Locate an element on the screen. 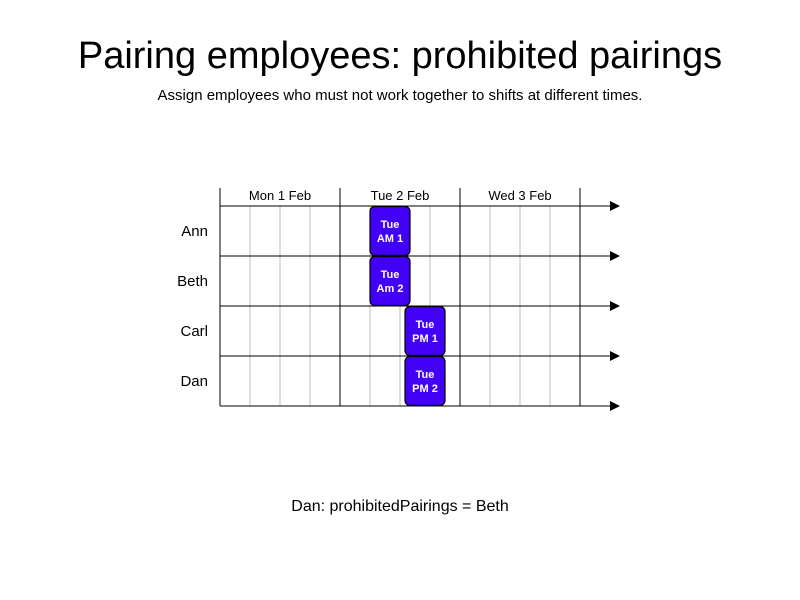 The width and height of the screenshot is (800, 600). shift-label-name: PM 1 is located at coordinates (425, 339).